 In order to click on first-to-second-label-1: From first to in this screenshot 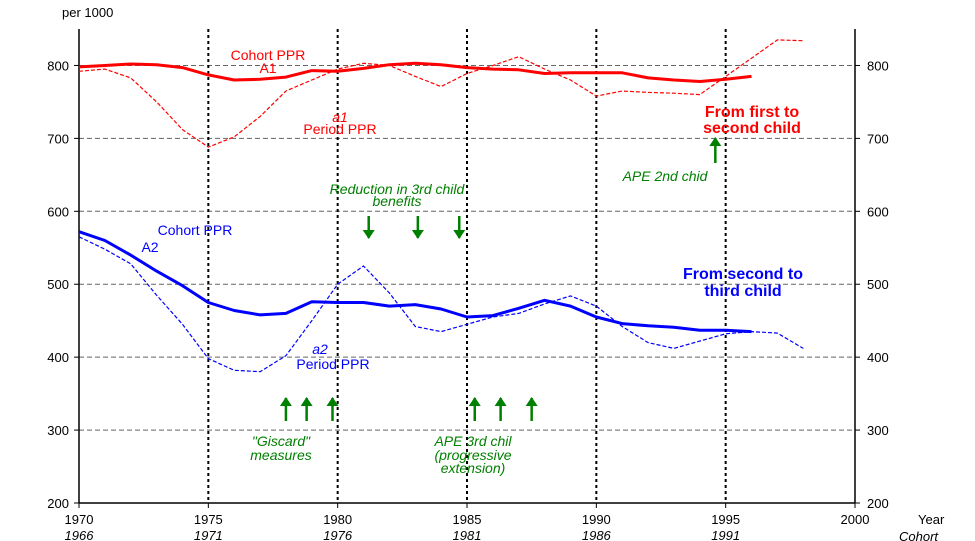, I will do `click(752, 112)`.